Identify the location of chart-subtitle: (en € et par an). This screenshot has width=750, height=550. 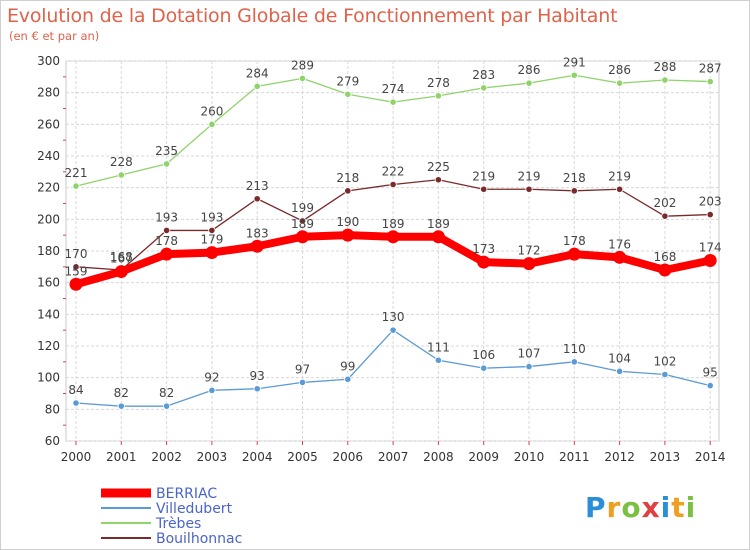
(54, 36).